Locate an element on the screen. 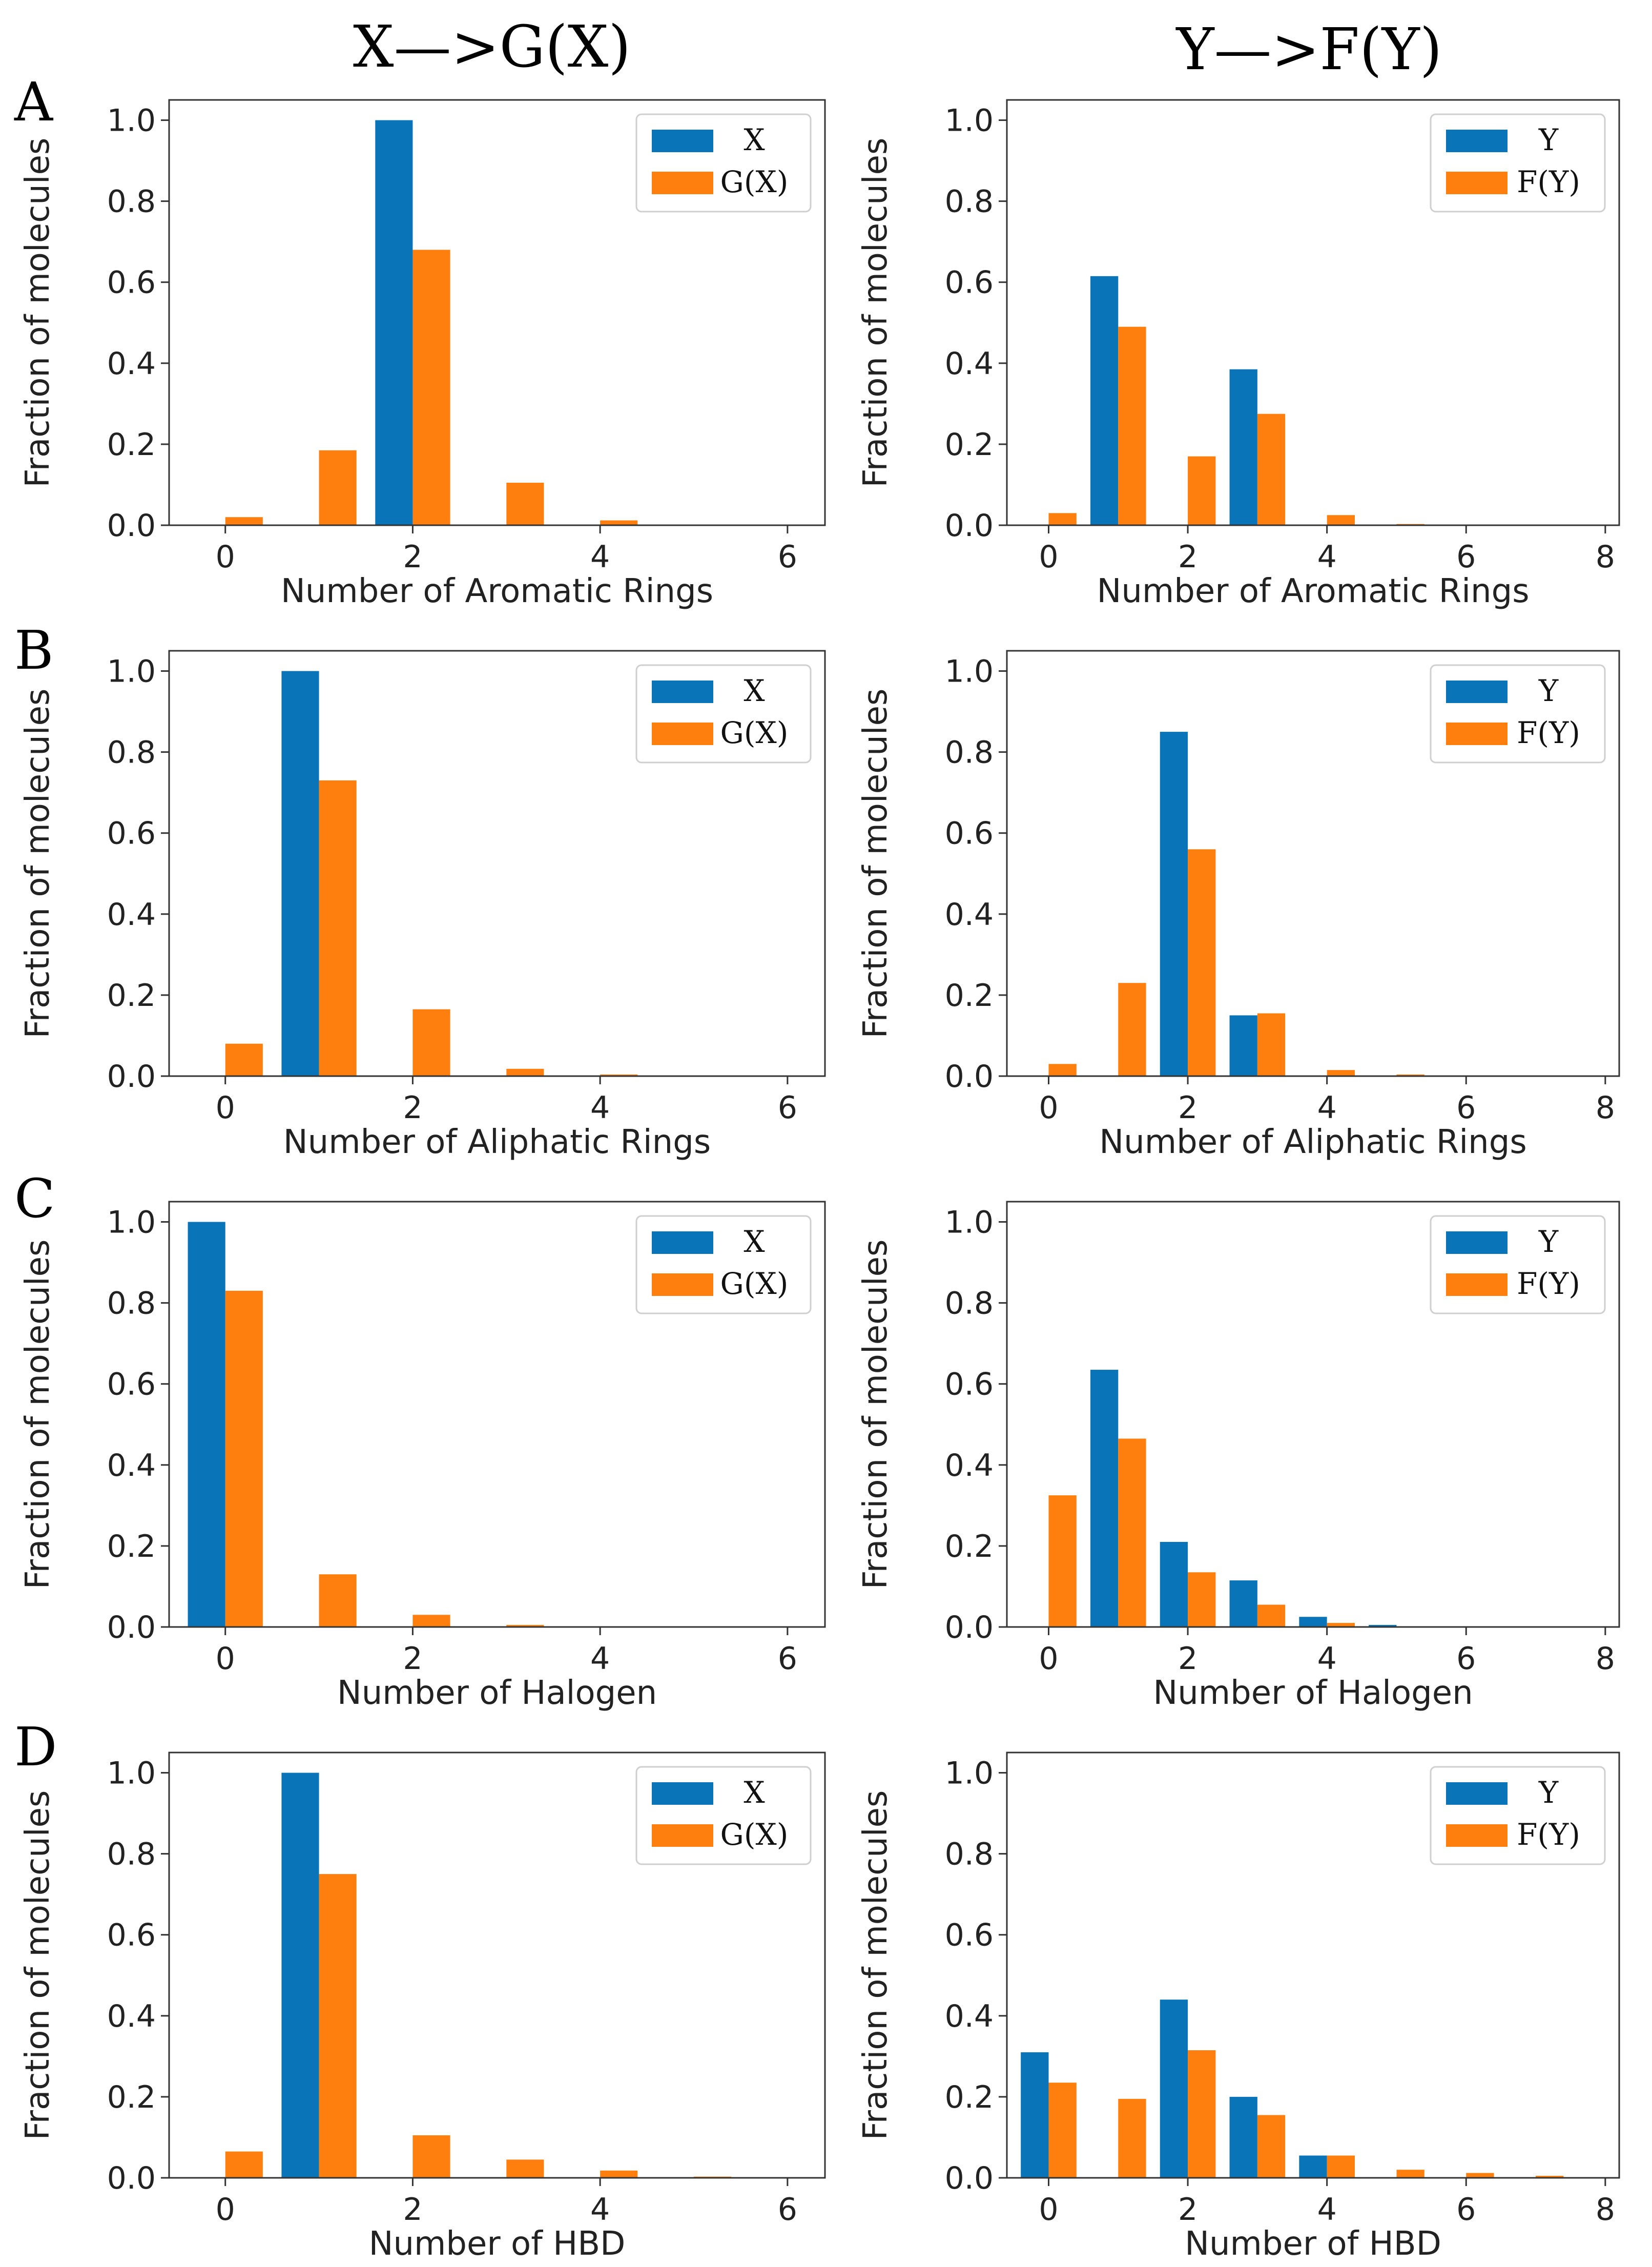  legend-entry-0: X is located at coordinates (754, 690).